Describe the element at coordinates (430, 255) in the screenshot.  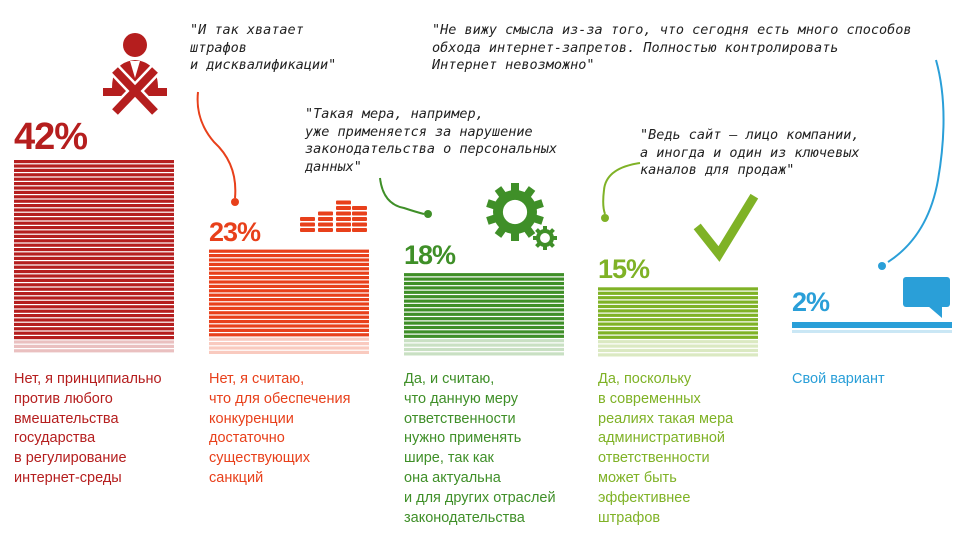
I see `value-label-3: 18%` at that location.